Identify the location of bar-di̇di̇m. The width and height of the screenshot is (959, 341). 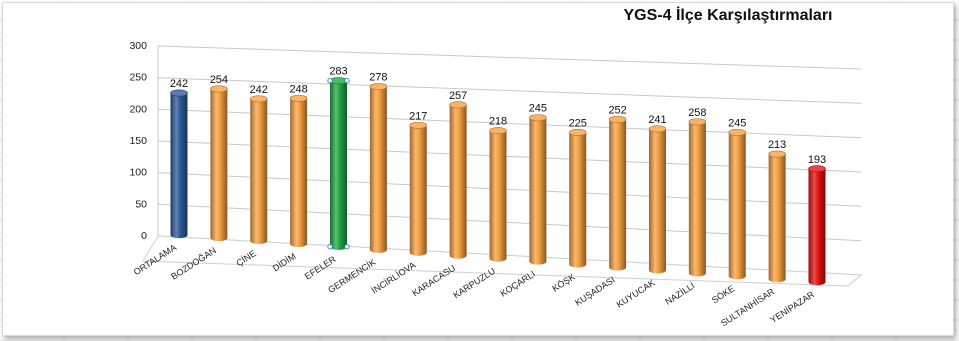
(298, 171).